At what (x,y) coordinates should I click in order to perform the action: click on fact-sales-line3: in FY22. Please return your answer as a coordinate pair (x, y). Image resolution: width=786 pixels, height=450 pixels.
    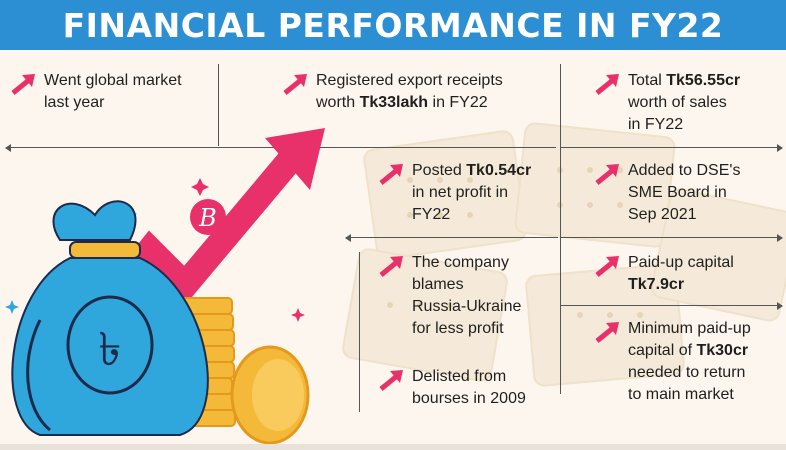
    Looking at the image, I should click on (656, 124).